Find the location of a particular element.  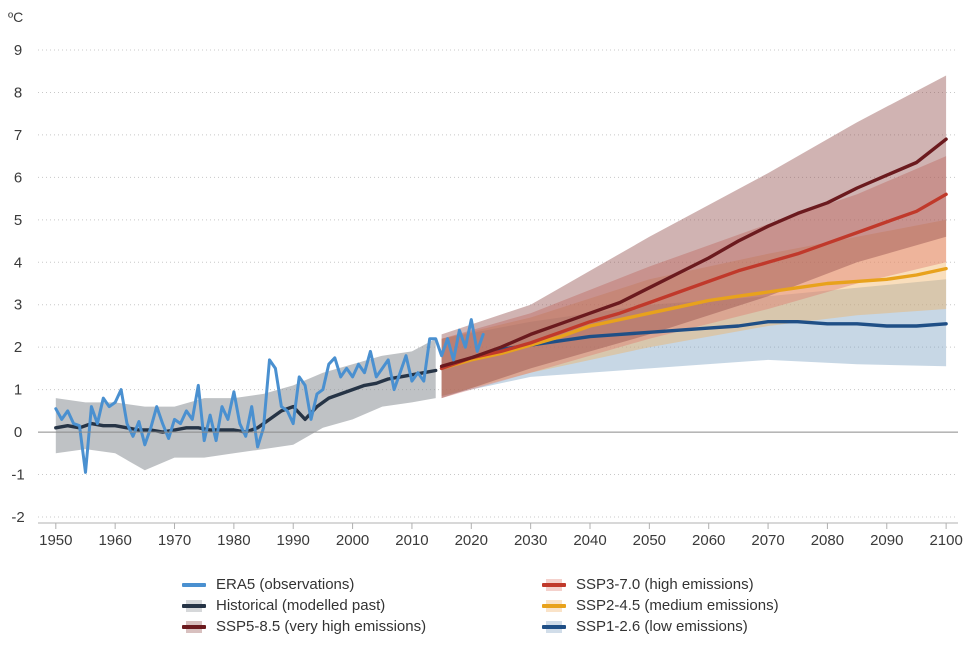

legend-item-ssp126: SSP1-2.6 (low emissions) is located at coordinates (645, 626).